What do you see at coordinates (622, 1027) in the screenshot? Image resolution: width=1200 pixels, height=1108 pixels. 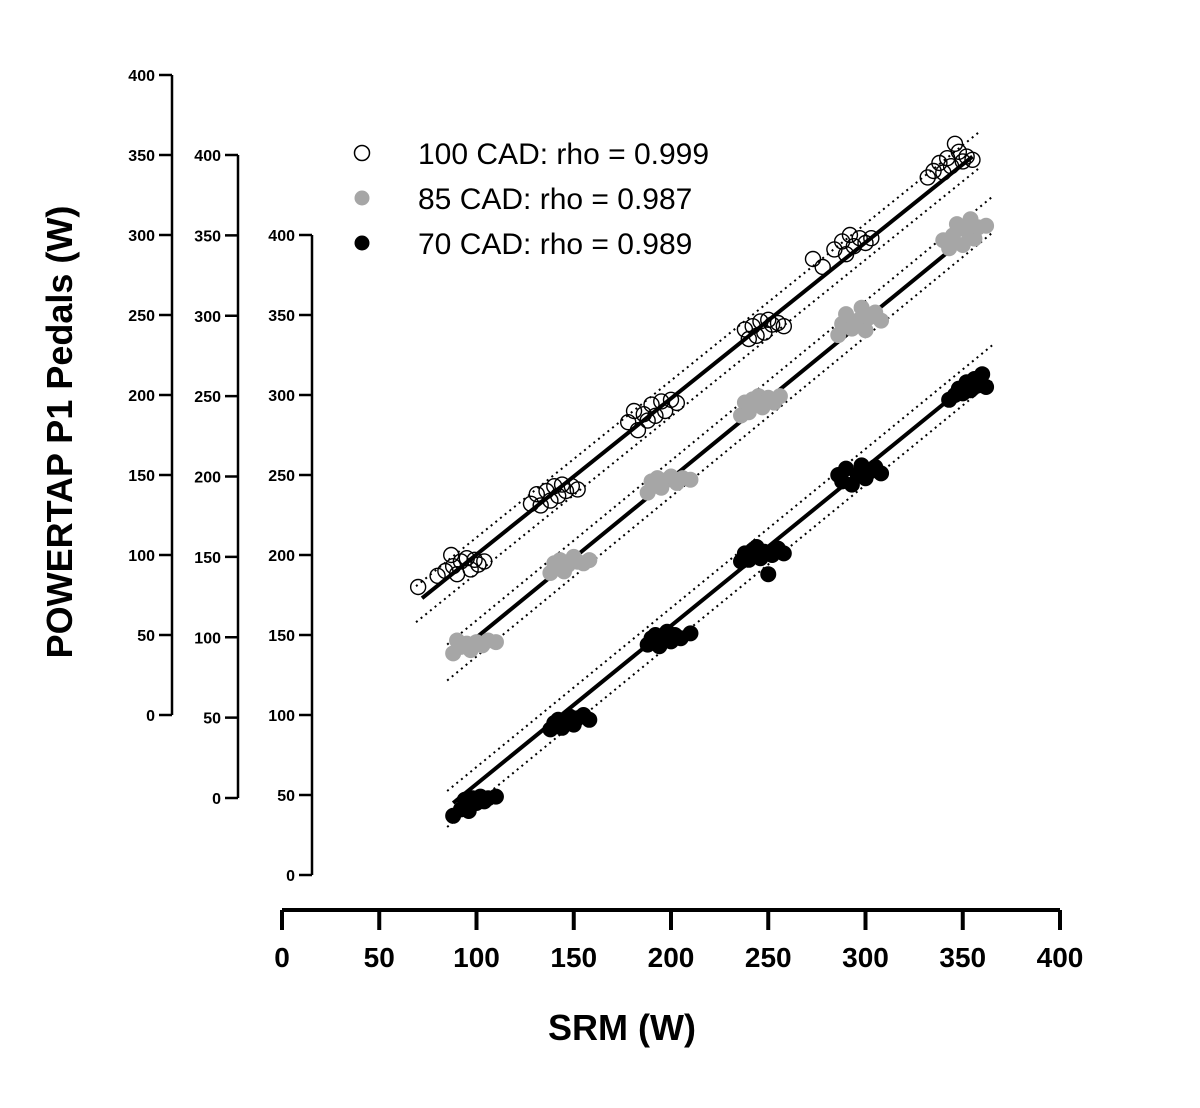 I see `x-axis-title: SRM (W)` at bounding box center [622, 1027].